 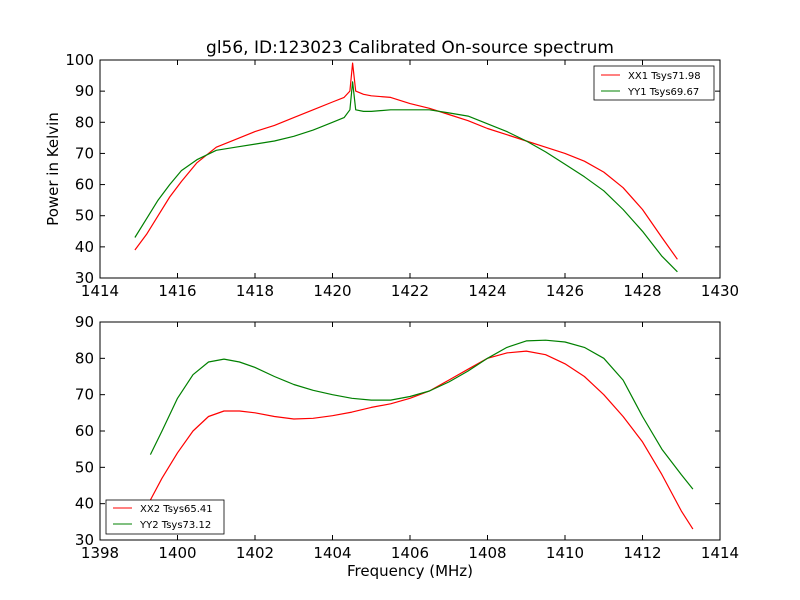 I want to click on bottom-legend-box, so click(x=165, y=517).